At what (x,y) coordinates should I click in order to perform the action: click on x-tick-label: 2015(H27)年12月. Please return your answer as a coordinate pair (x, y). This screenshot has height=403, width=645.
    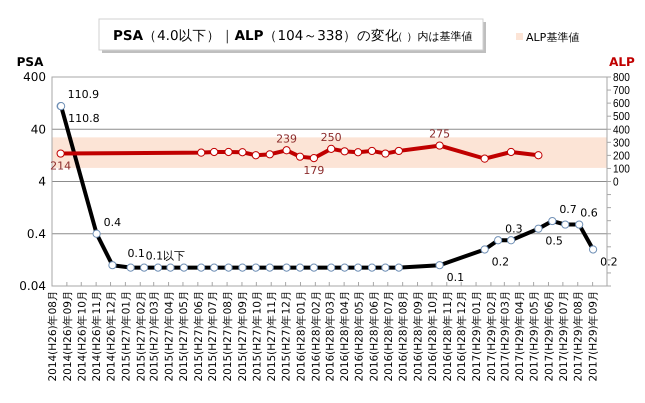
    Looking at the image, I should click on (286, 336).